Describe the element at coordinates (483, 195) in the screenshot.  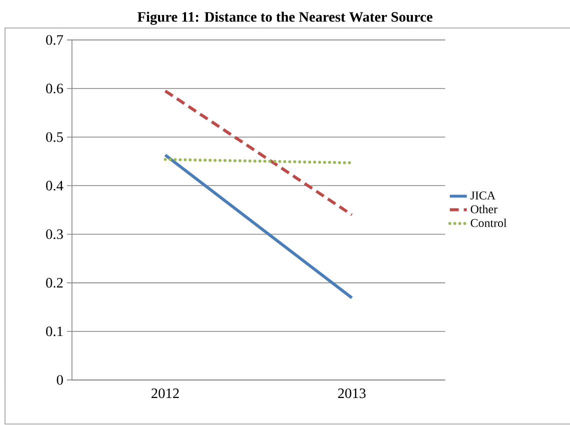
I see `legend-label: JICA` at that location.